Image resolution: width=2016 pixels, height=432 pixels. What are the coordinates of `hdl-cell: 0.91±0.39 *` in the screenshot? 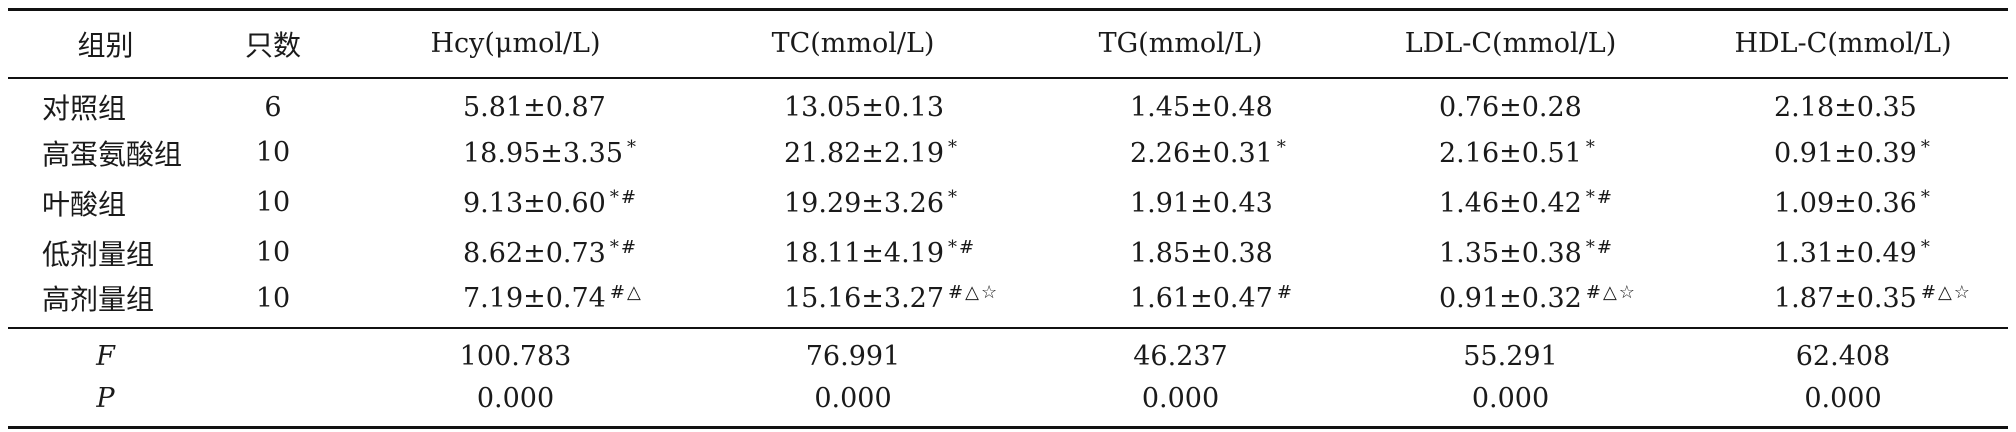 It's located at (1843, 153).